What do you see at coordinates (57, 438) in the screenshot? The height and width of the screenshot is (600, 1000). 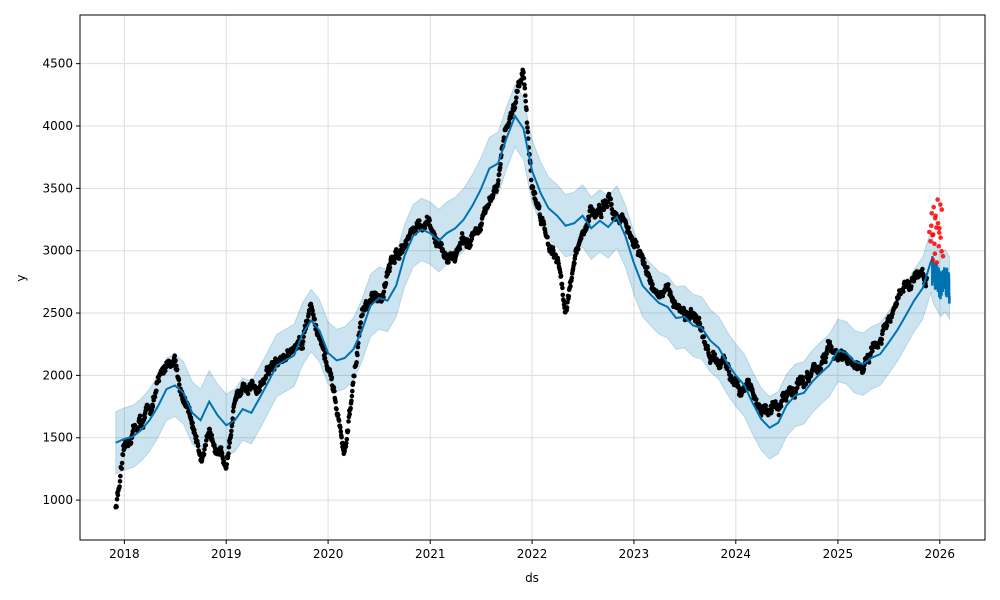 I see `y-tick-label: 1500` at bounding box center [57, 438].